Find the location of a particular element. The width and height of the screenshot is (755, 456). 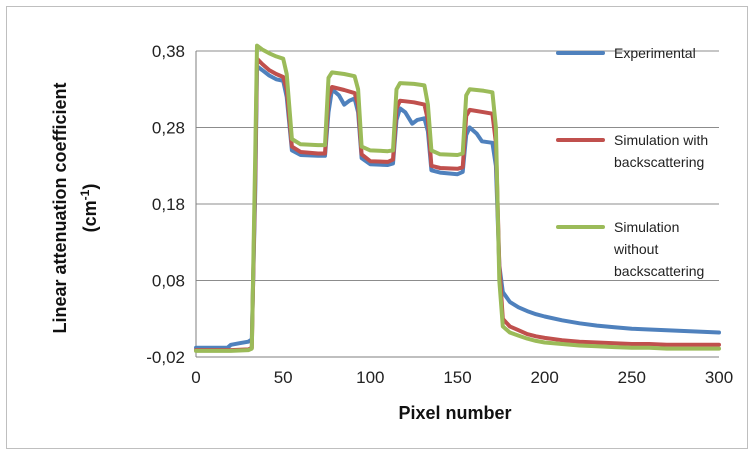

y-tick-label: -0,02 is located at coordinates (165, 357).